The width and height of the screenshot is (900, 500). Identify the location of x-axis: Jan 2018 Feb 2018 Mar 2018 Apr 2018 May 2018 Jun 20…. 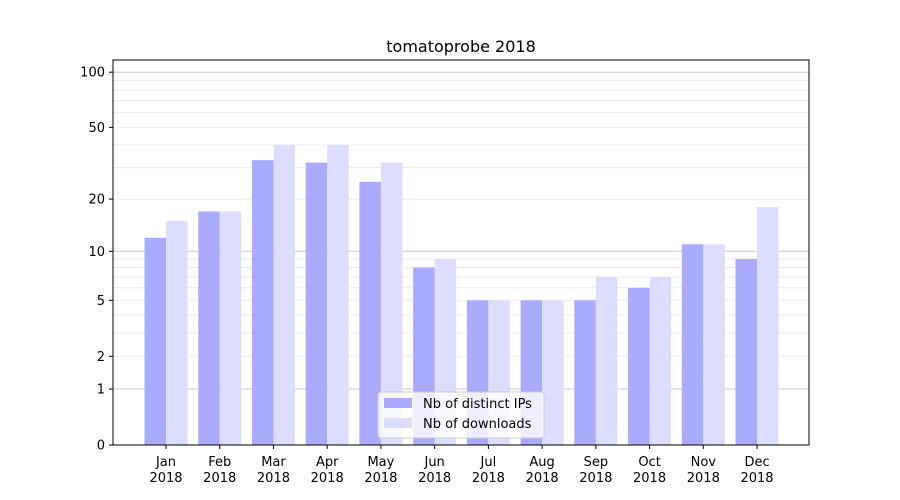
(461, 465).